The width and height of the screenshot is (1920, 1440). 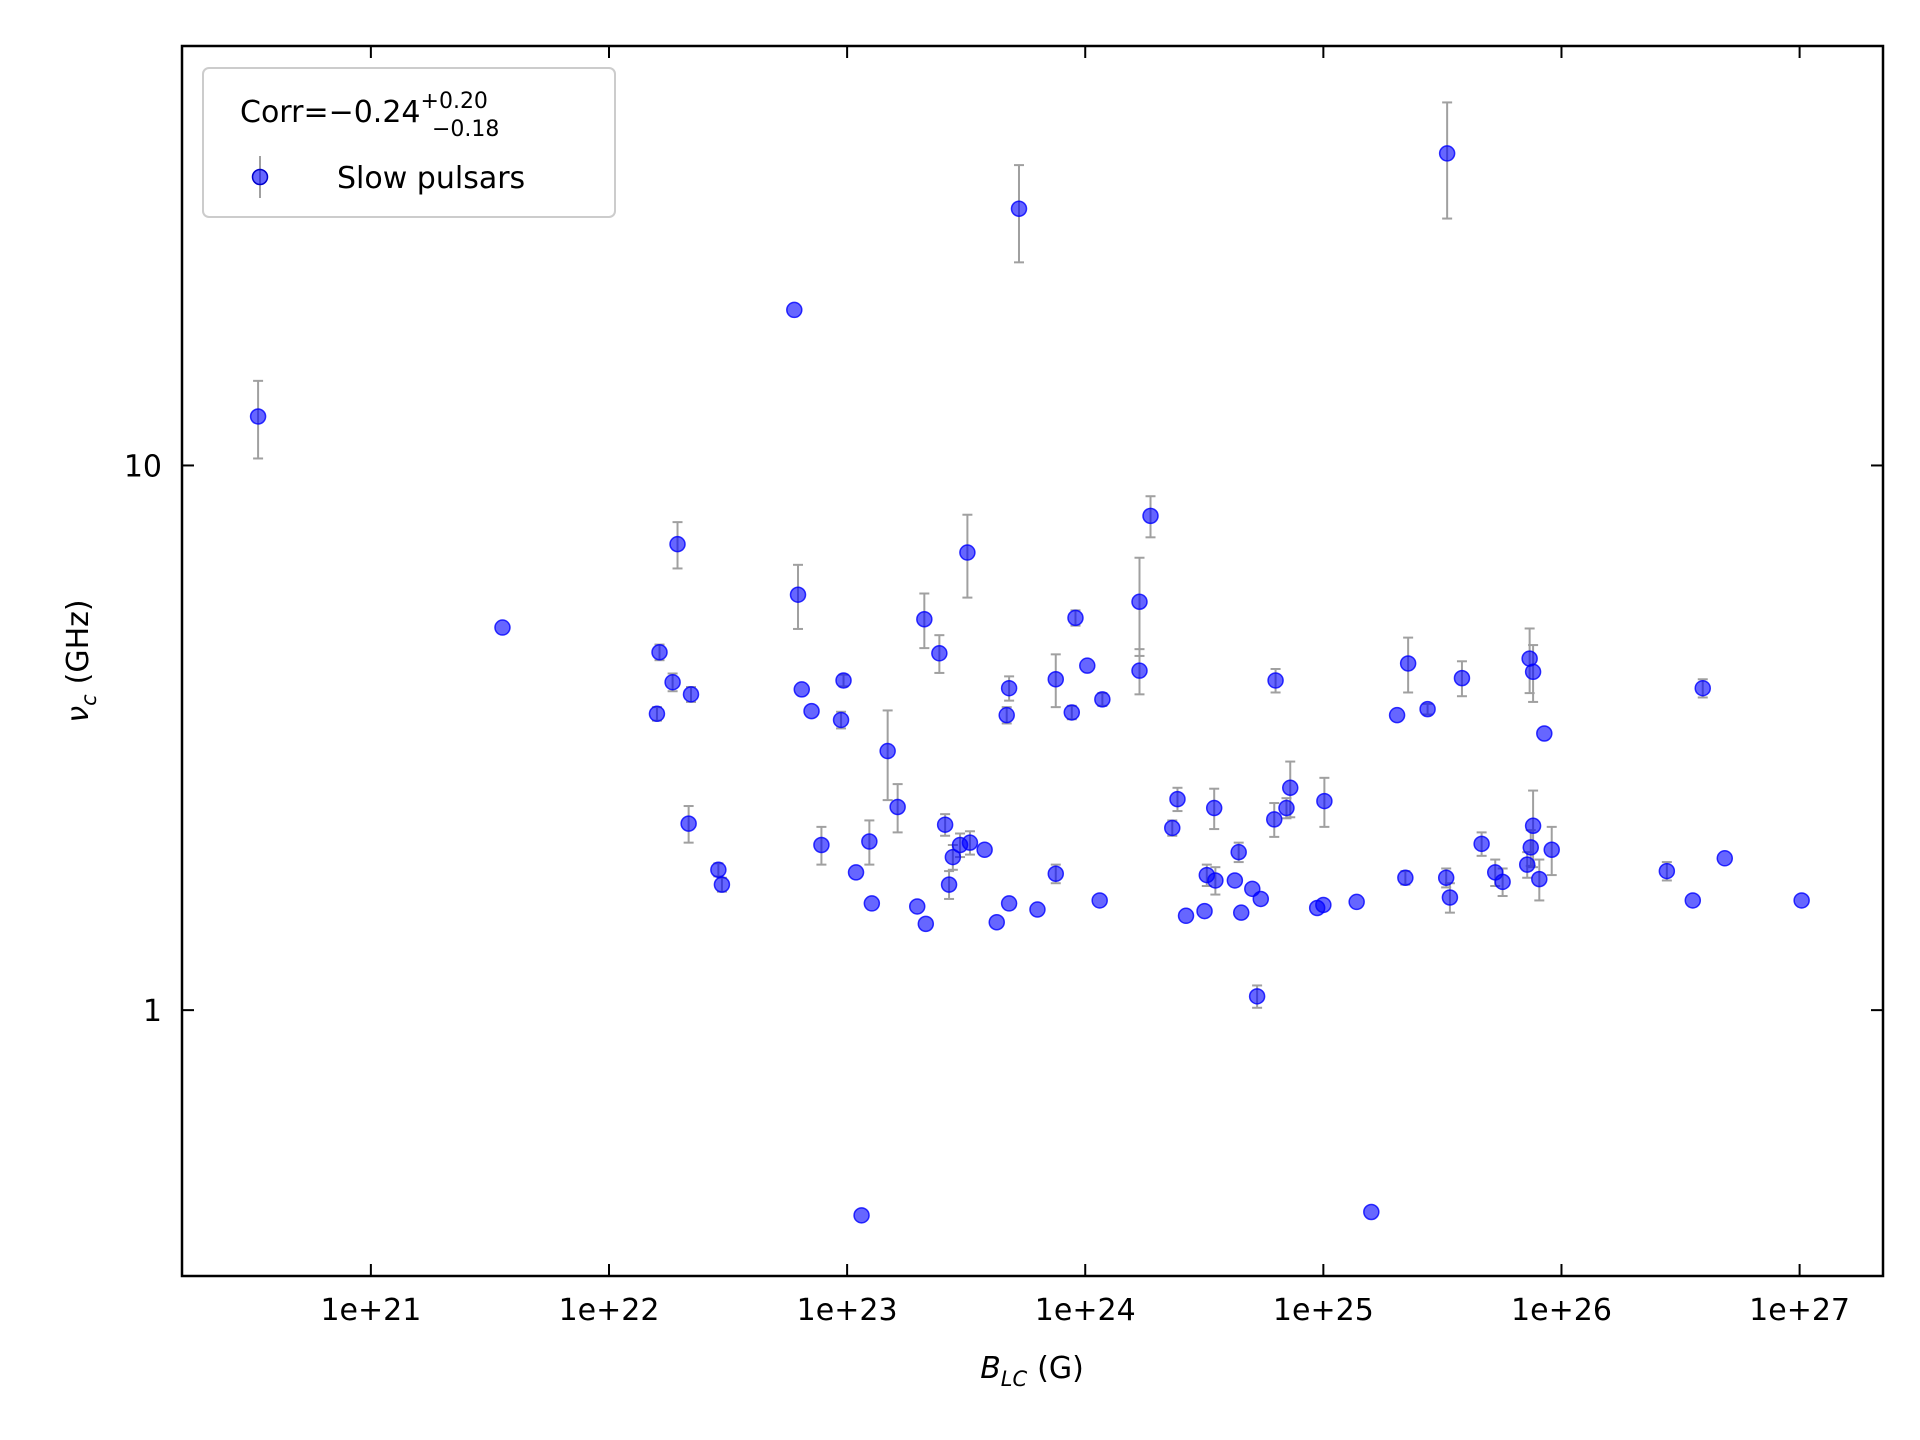 What do you see at coordinates (143, 466) in the screenshot?
I see `y-tick-label: 10` at bounding box center [143, 466].